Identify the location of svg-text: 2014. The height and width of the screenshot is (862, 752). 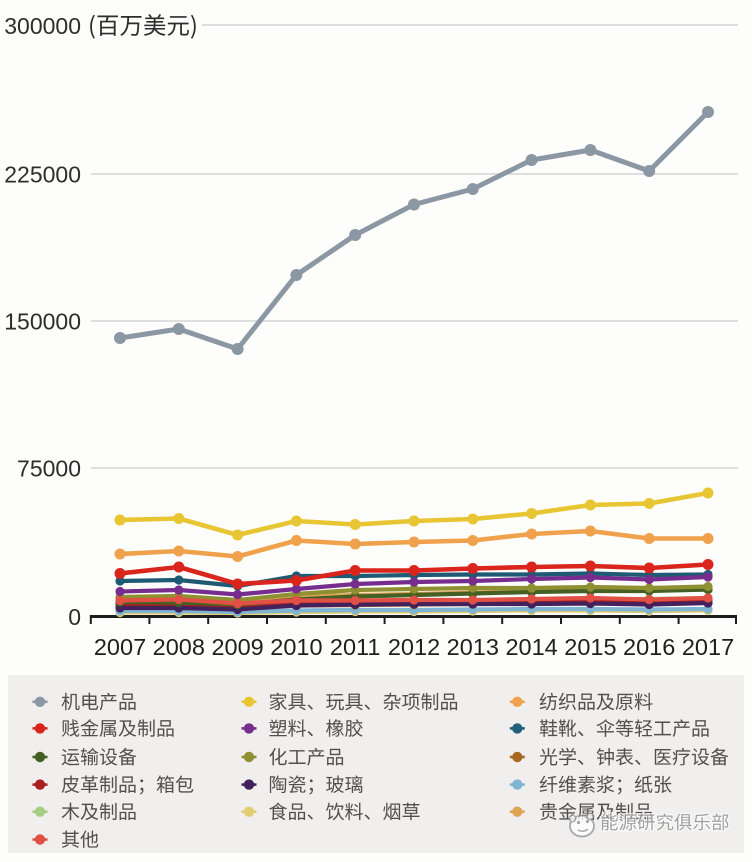
(531, 647).